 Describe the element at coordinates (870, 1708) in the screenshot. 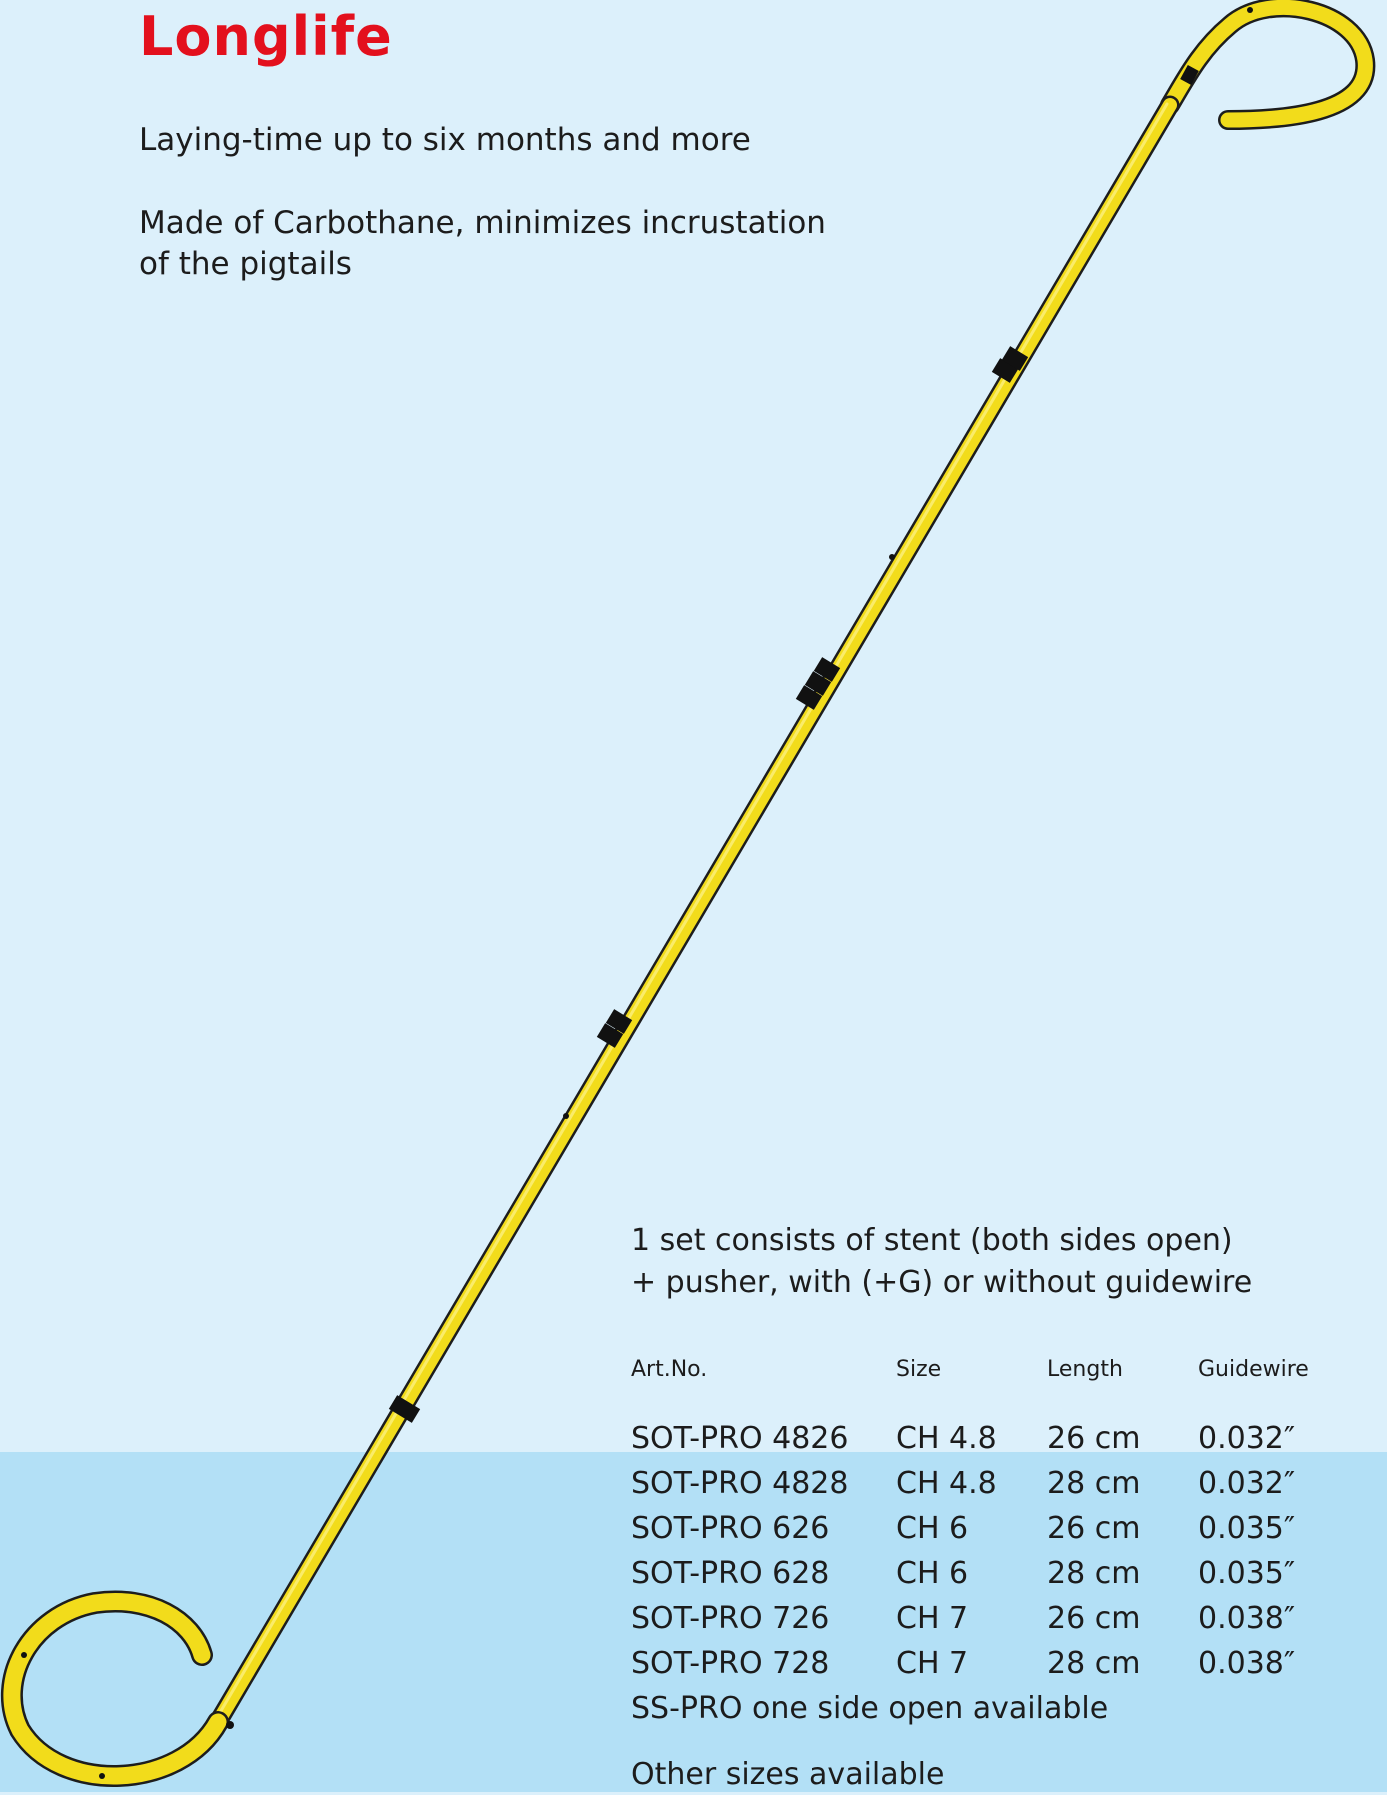

I see `one-side-open-note: SS-PRO one side open available` at that location.